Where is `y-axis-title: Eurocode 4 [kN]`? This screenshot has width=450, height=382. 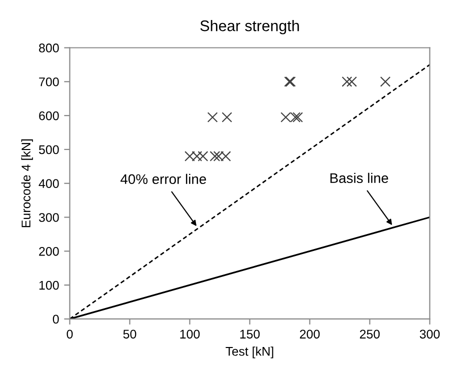
y-axis-title: Eurocode 4 [kN] is located at coordinates (27, 183).